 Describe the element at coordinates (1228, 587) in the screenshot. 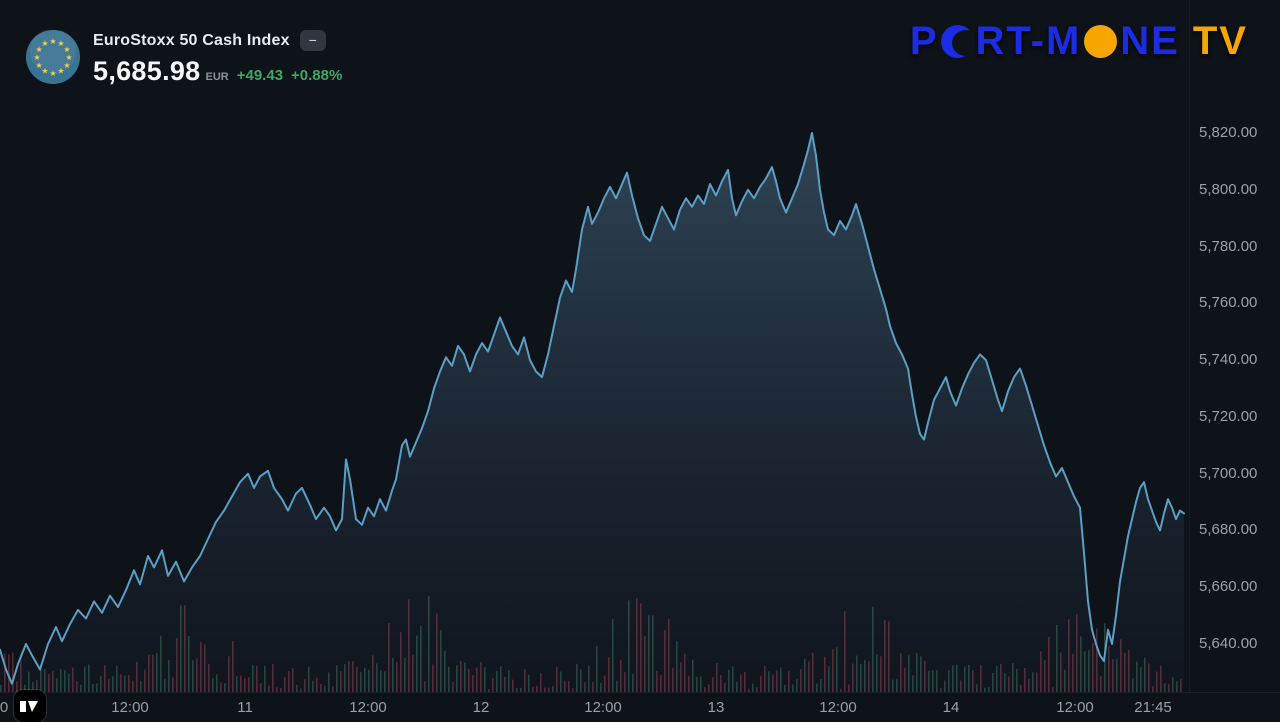

I see `price-tick: 5,660.00` at that location.